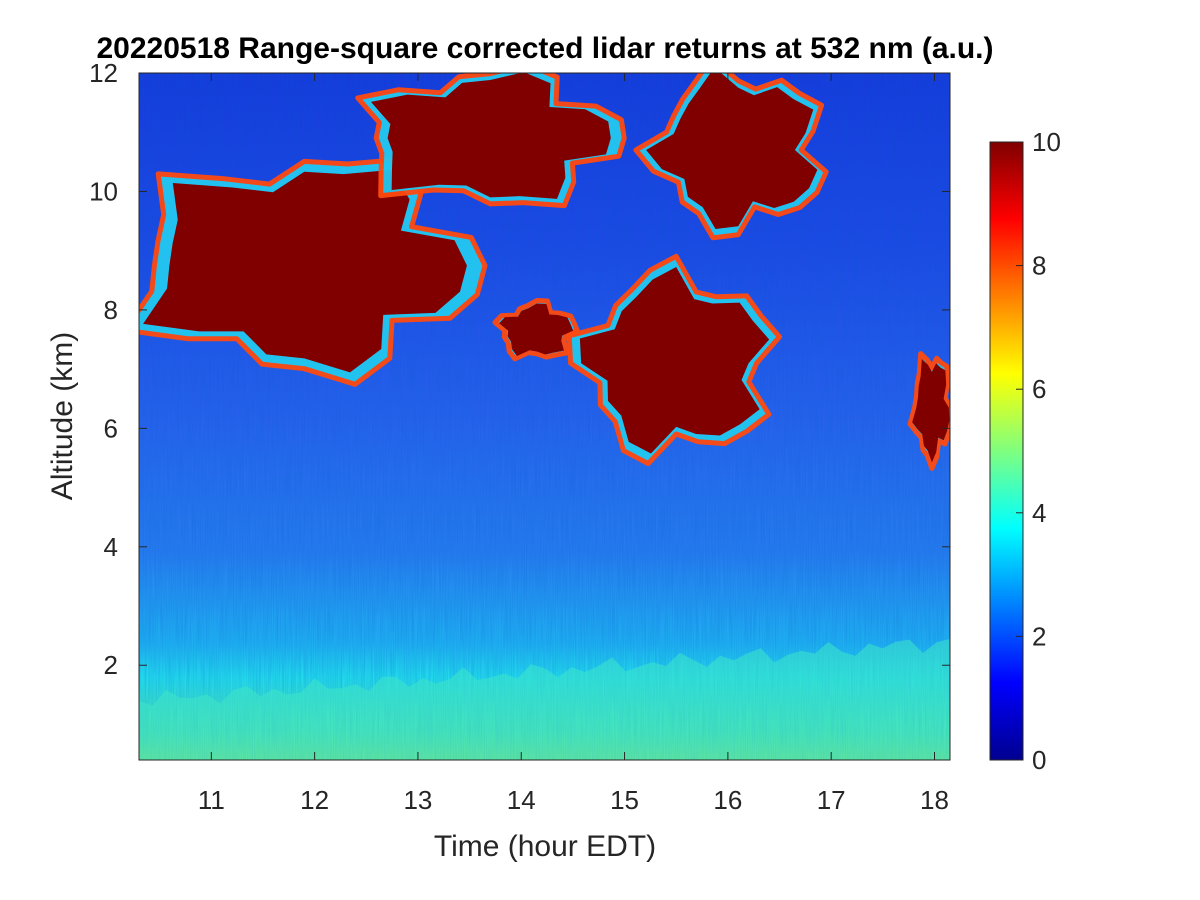 The height and width of the screenshot is (900, 1200). I want to click on y-tick-label: 10, so click(103, 191).